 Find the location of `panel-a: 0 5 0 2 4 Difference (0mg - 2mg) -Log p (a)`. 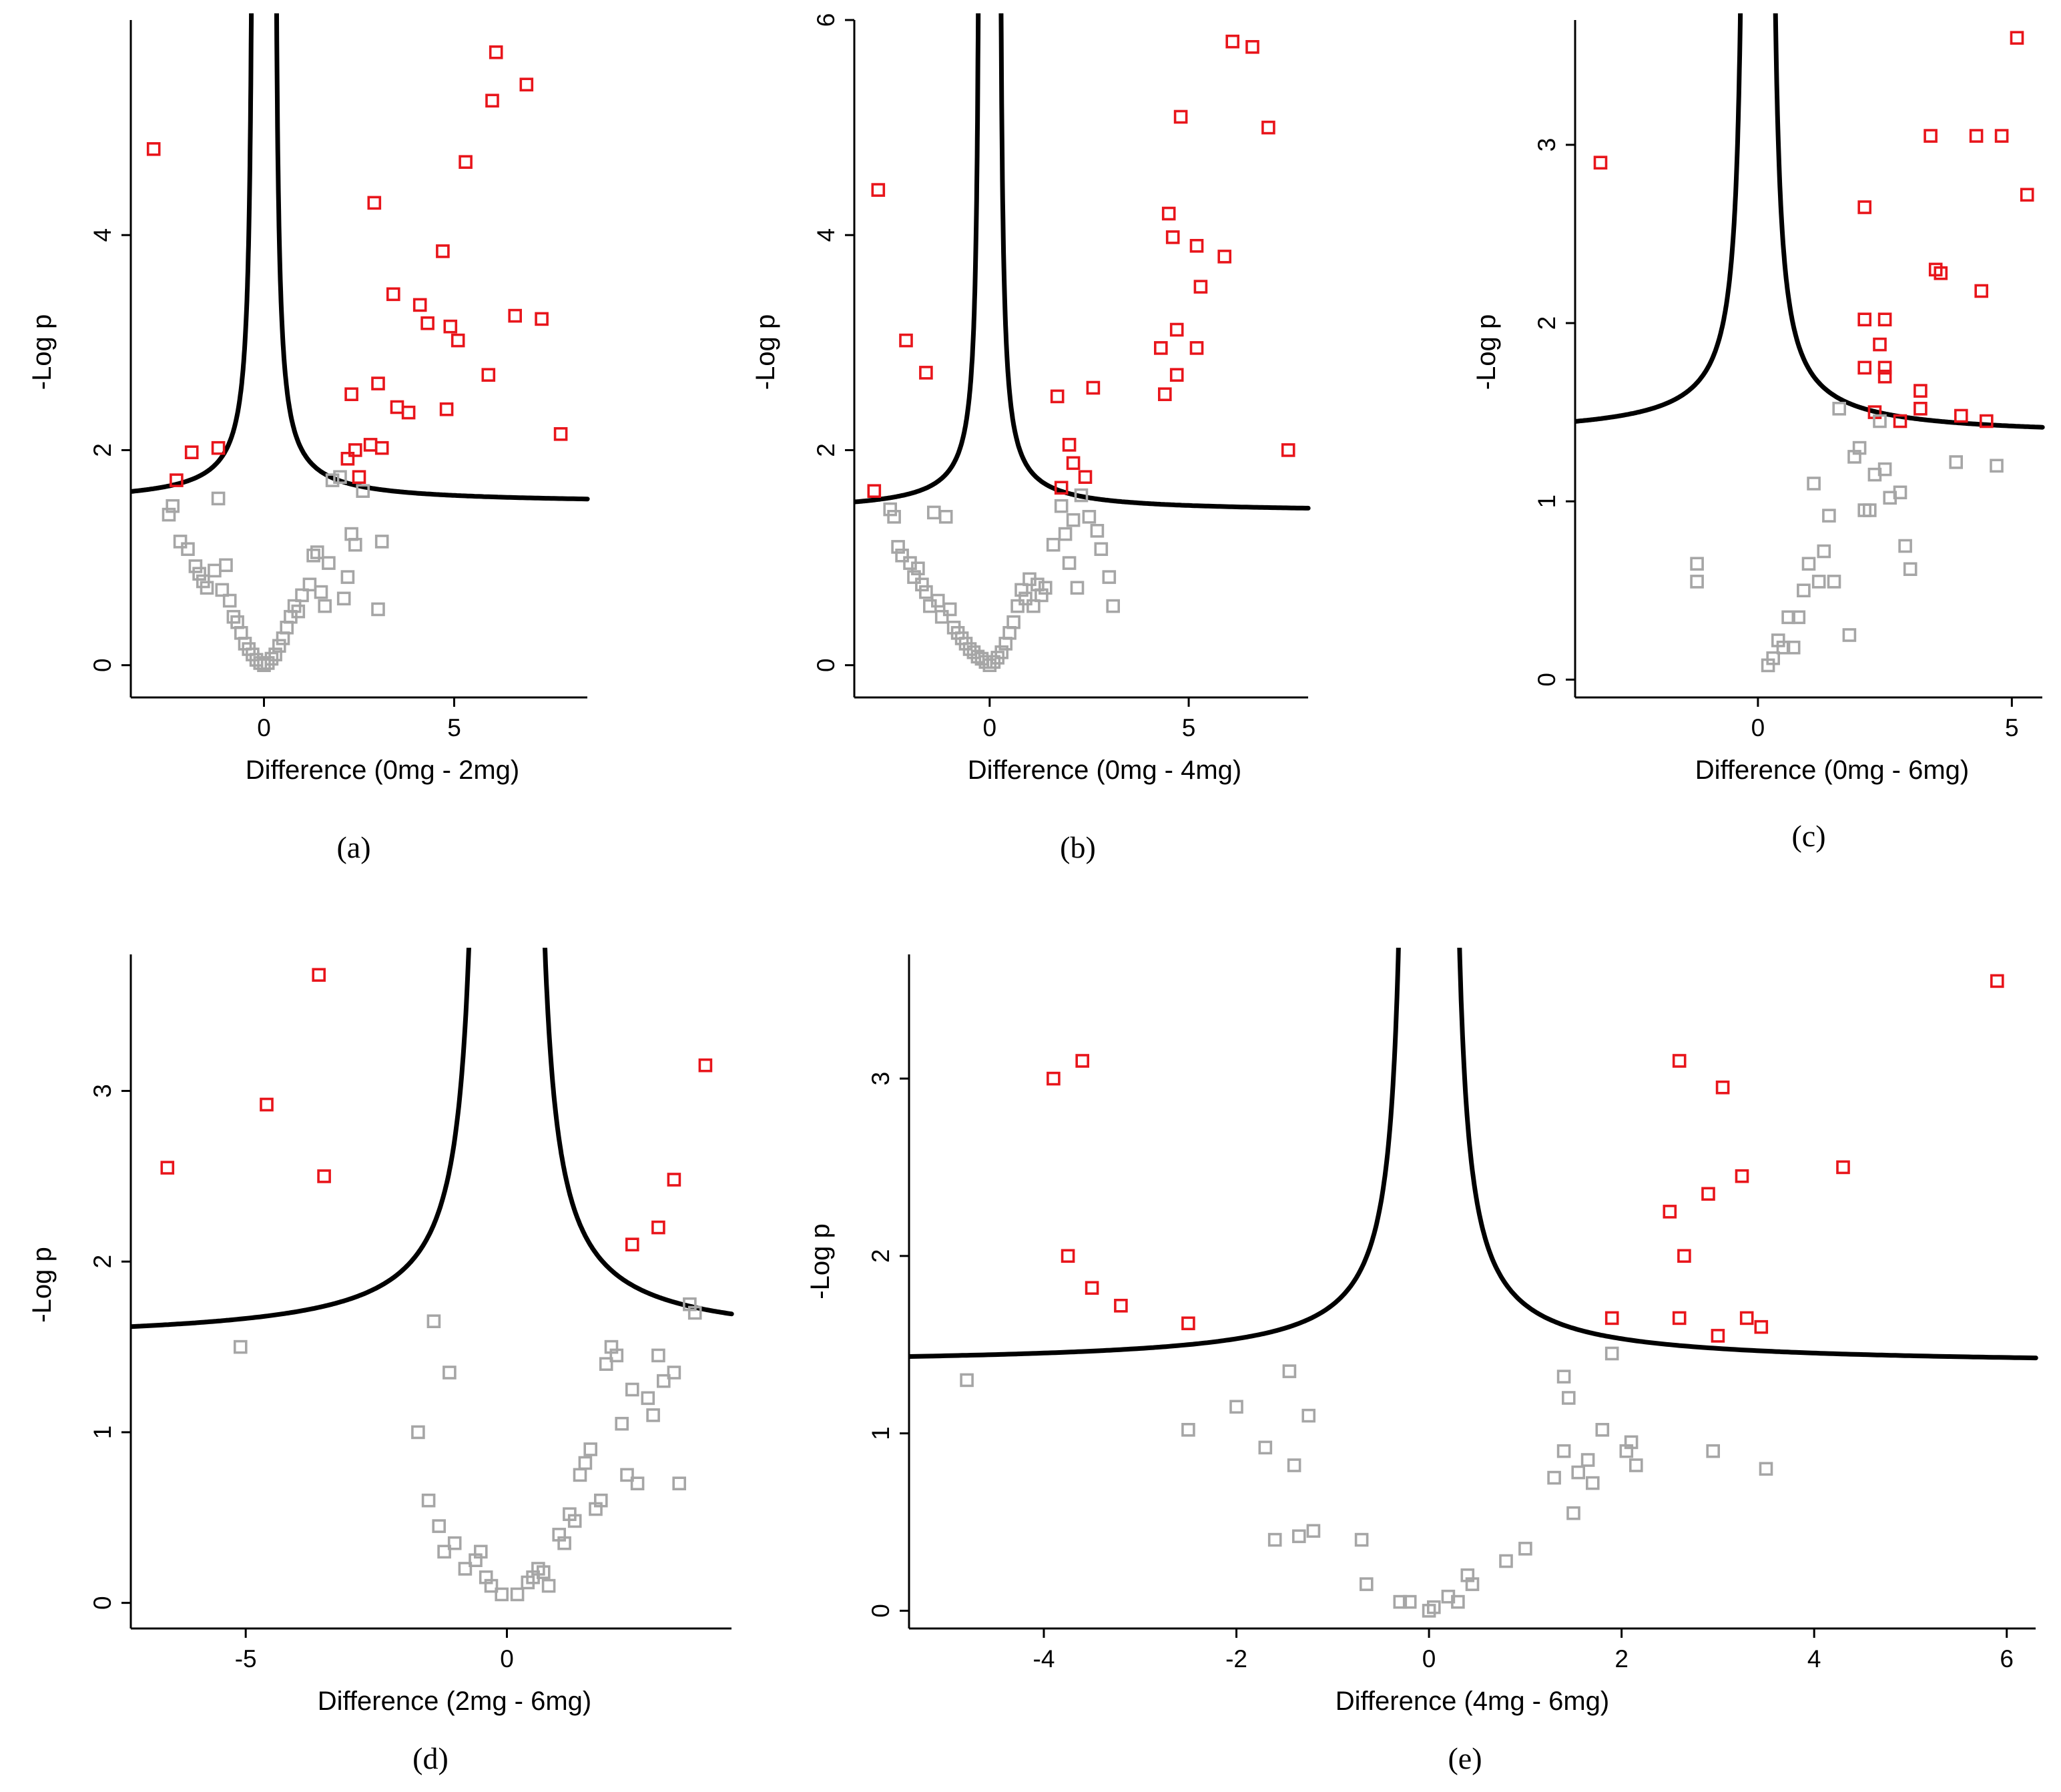

panel-a: 0 5 0 2 4 Difference (0mg - 2mg) -Log p (a) is located at coordinates (308, 438).